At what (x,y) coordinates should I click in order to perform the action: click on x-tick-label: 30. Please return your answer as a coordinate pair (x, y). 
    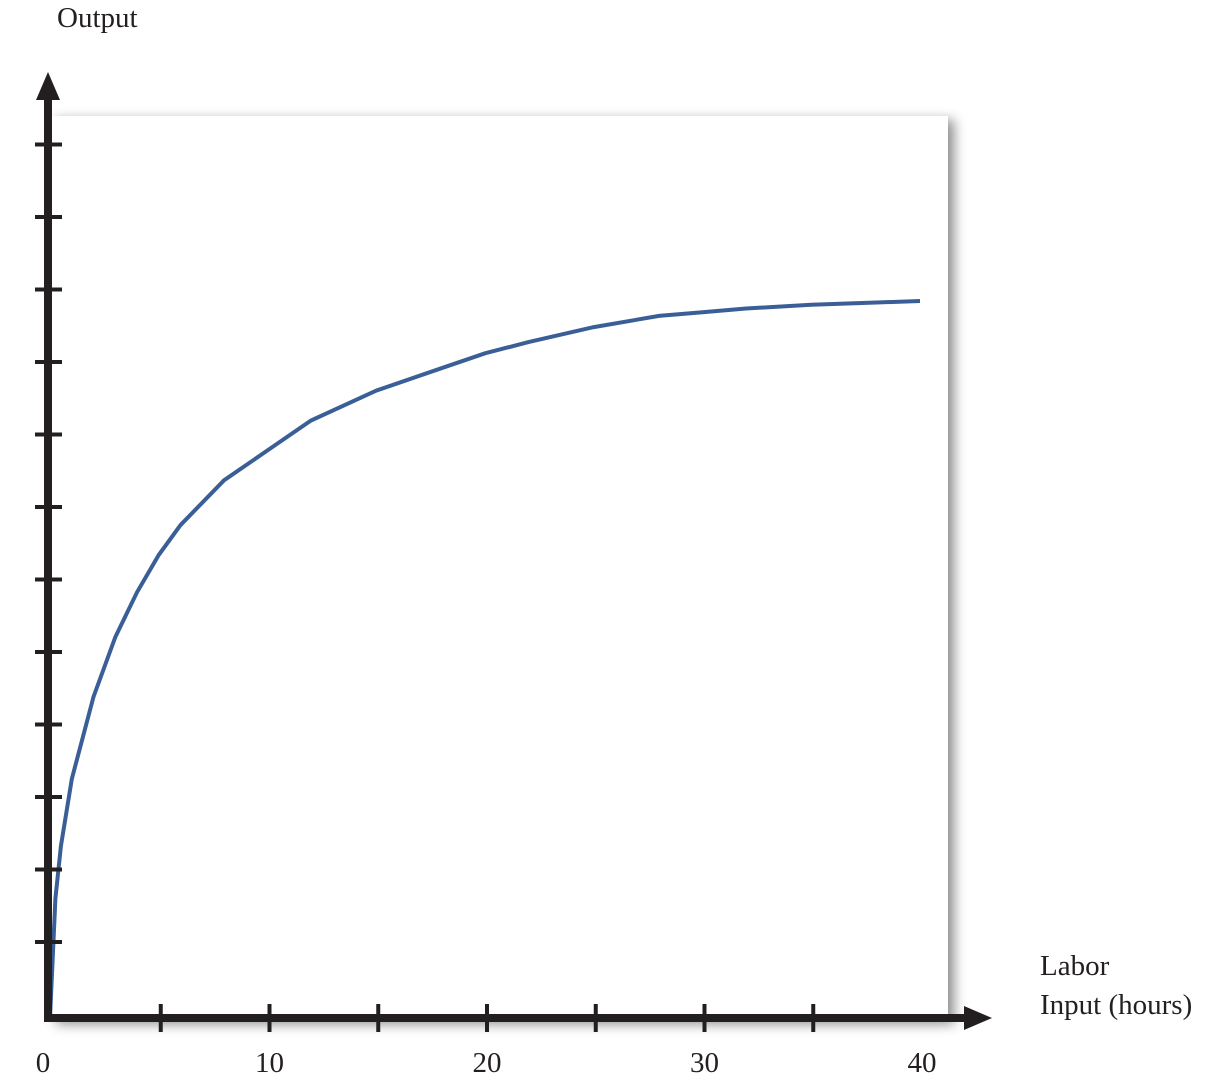
    Looking at the image, I should click on (704, 1063).